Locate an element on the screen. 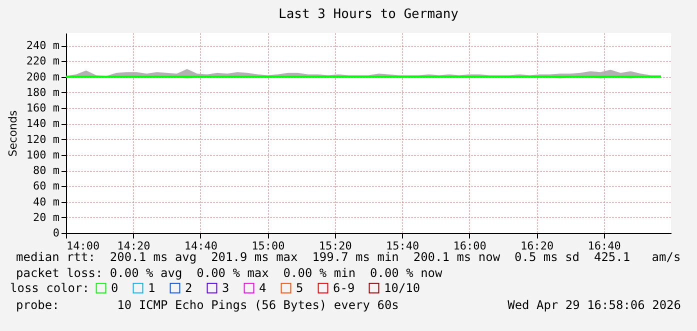  x-tick-label: 16:40 is located at coordinates (604, 246).